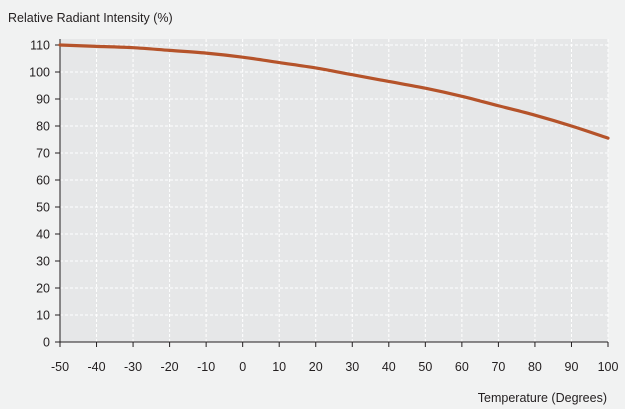  What do you see at coordinates (43, 100) in the screenshot?
I see `y-tick-label: 90` at bounding box center [43, 100].